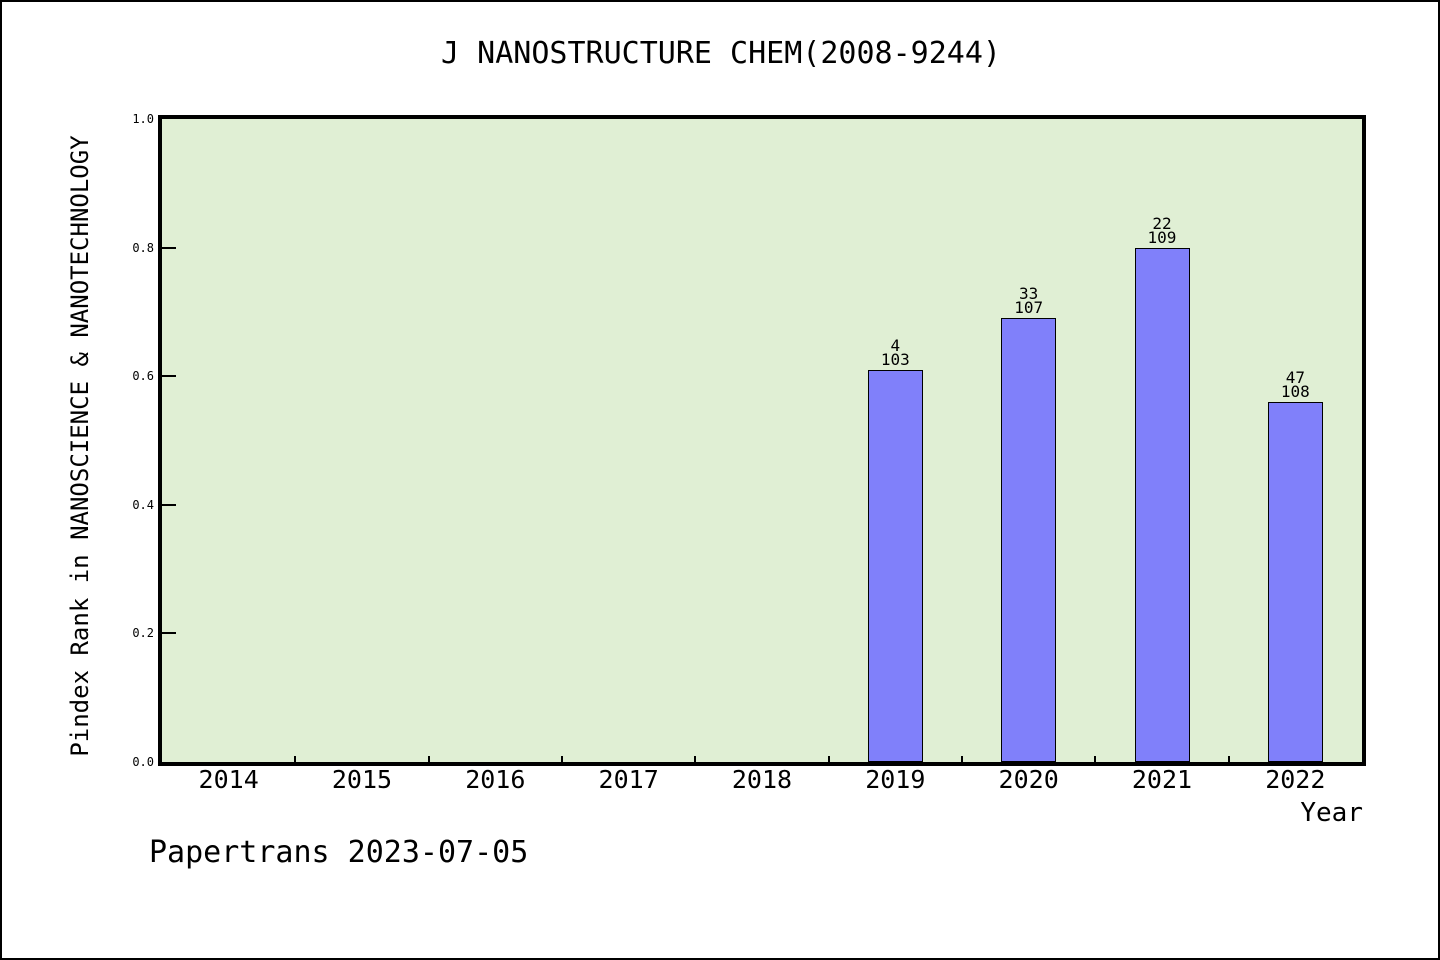  Describe the element at coordinates (143, 376) in the screenshot. I see `y-axis-tick-label: 0.6` at that location.